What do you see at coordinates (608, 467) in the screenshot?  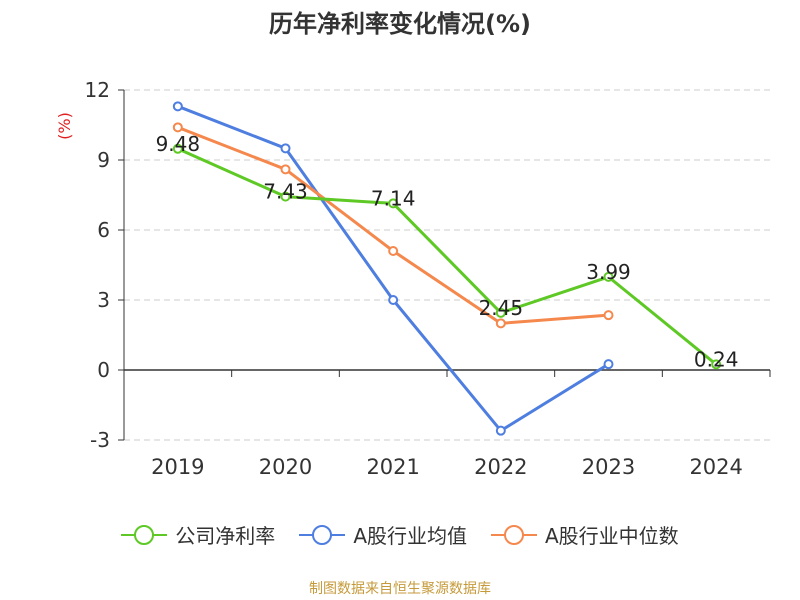 I see `x-tick-label: 2023` at bounding box center [608, 467].